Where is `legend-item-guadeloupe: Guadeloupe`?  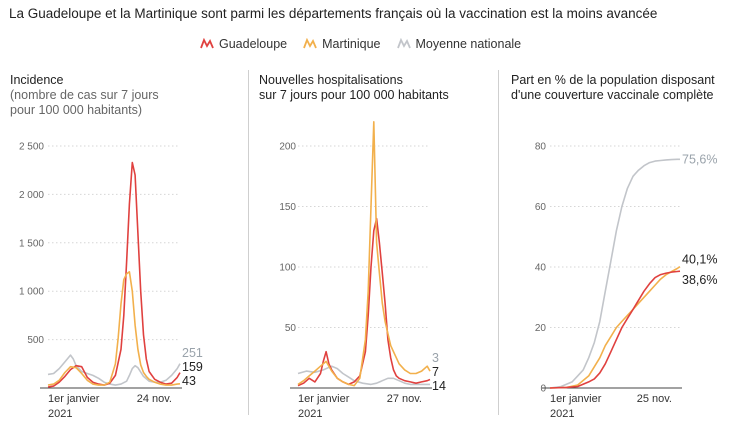
legend-item-guadeloupe: Guadeloupe is located at coordinates (243, 44).